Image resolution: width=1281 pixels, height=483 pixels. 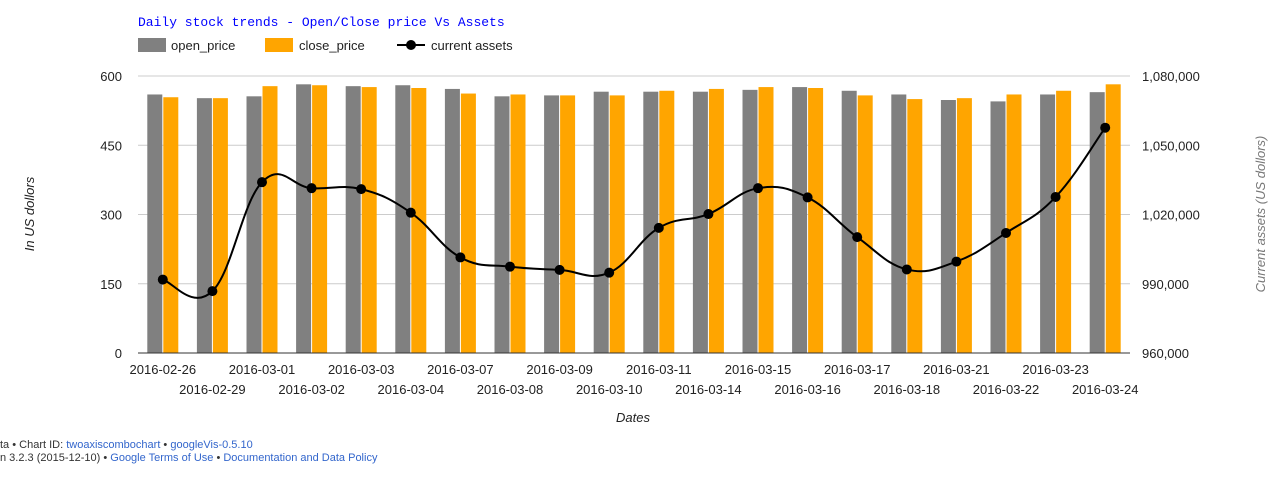 What do you see at coordinates (411, 45) in the screenshot?
I see `legend-marker-current-assets` at bounding box center [411, 45].